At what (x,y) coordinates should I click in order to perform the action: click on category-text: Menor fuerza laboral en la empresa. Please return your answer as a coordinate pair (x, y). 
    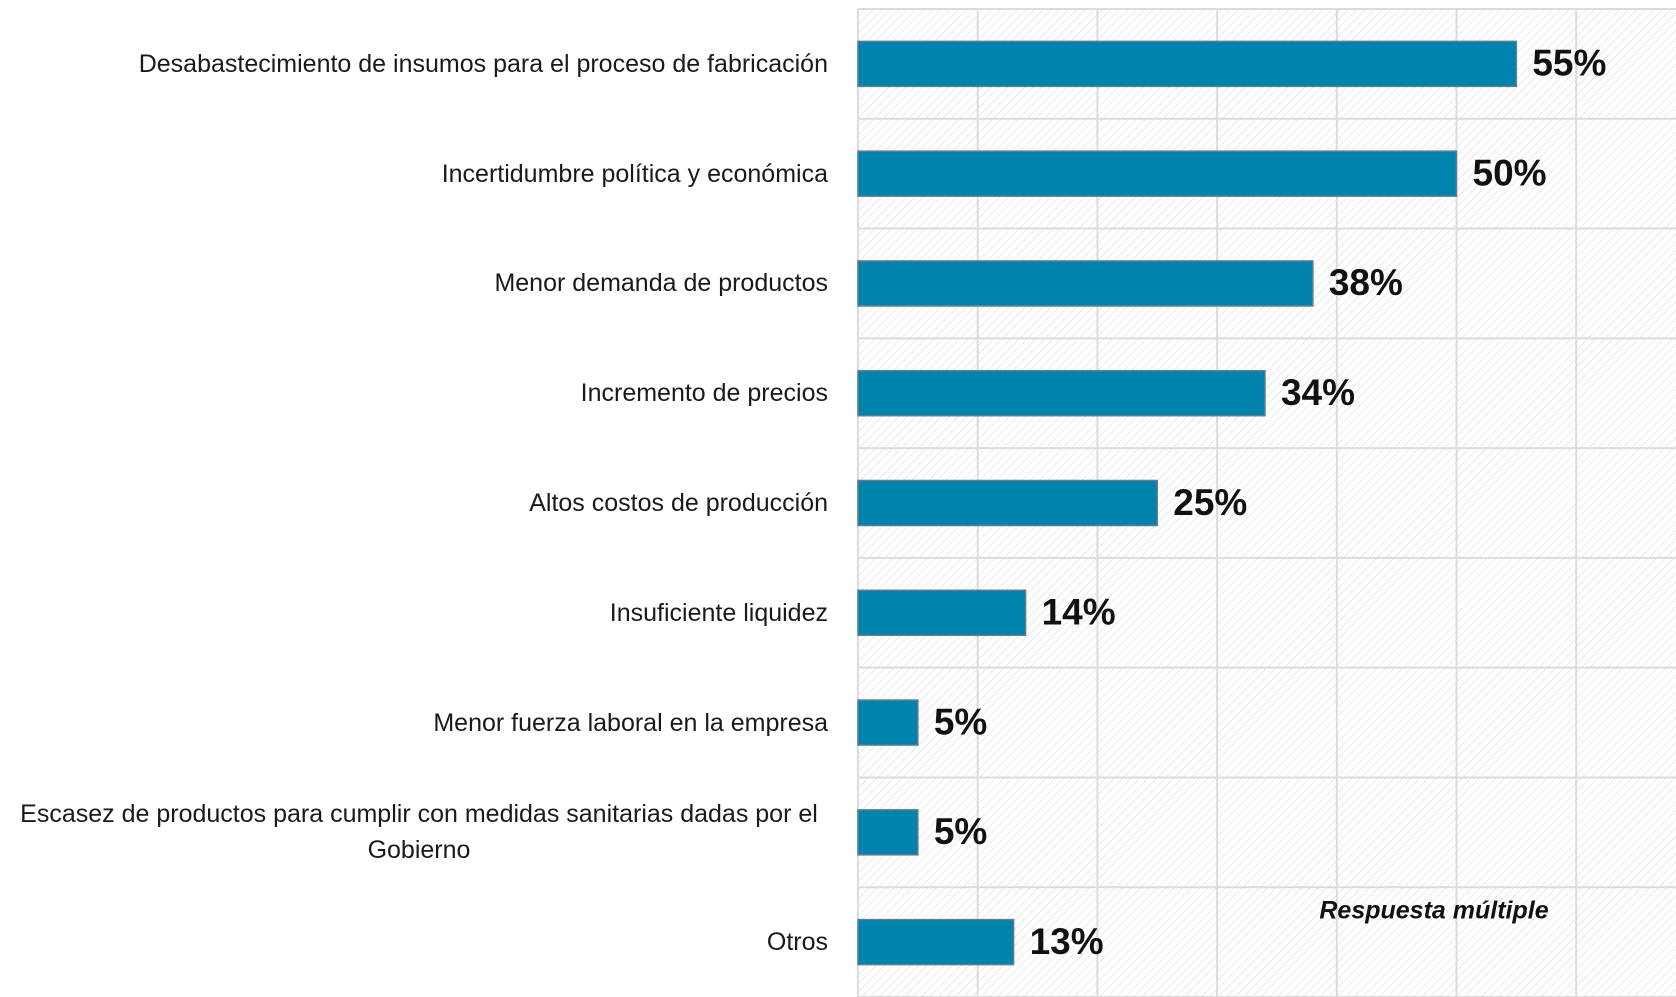
    Looking at the image, I should click on (630, 722).